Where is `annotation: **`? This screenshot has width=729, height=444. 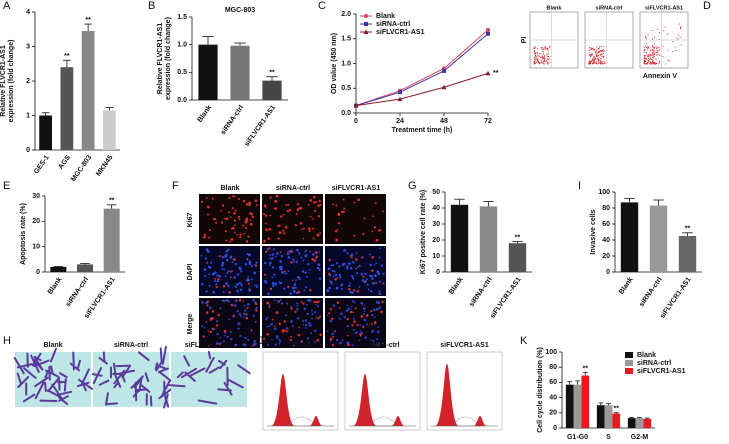
annotation: ** is located at coordinates (688, 229).